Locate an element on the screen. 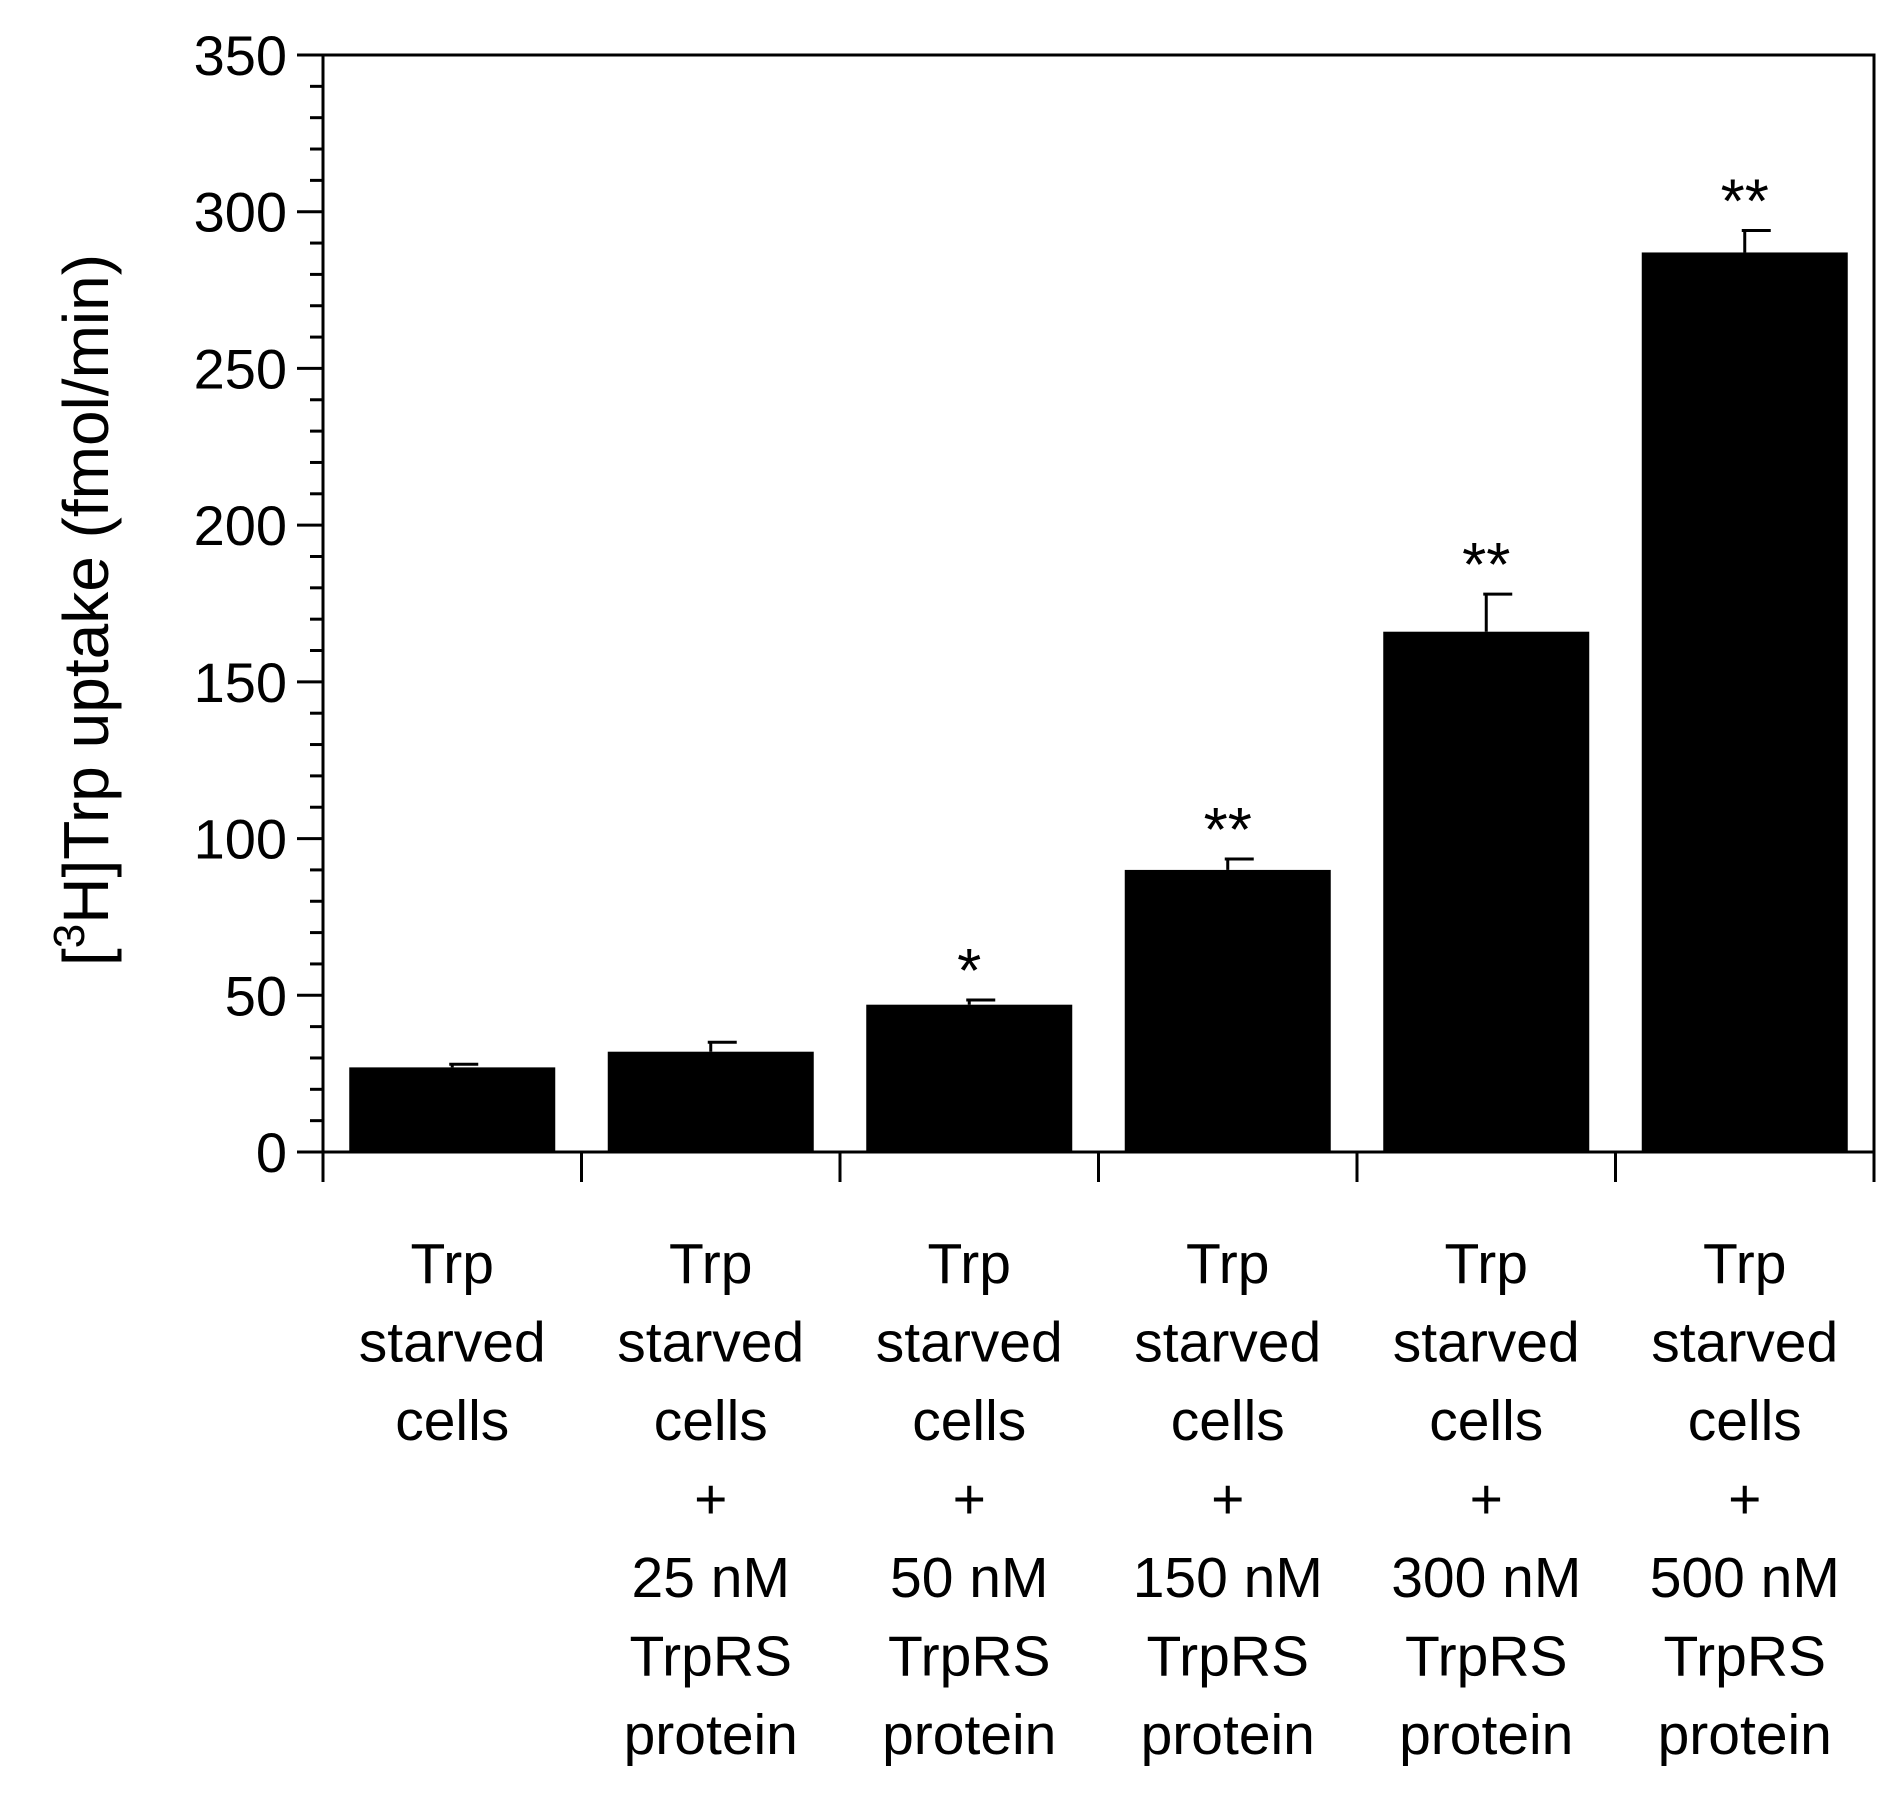  category-label-2-line-2: starved is located at coordinates (710, 1343).